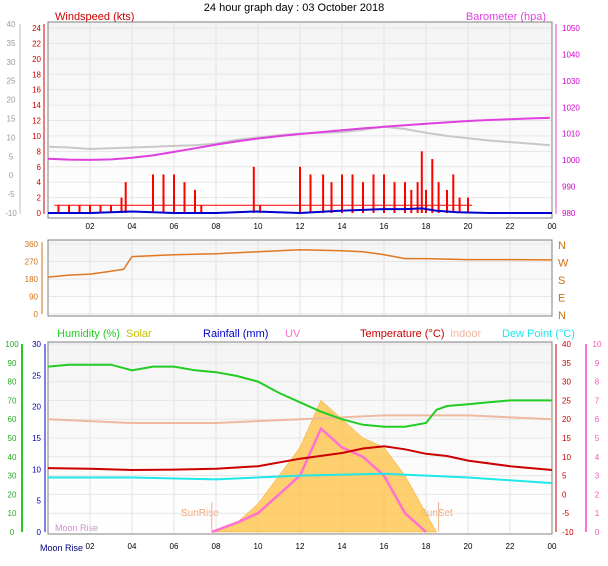 The width and height of the screenshot is (608, 566). What do you see at coordinates (571, 81) in the screenshot?
I see `baro-tick-label: 1030` at bounding box center [571, 81].